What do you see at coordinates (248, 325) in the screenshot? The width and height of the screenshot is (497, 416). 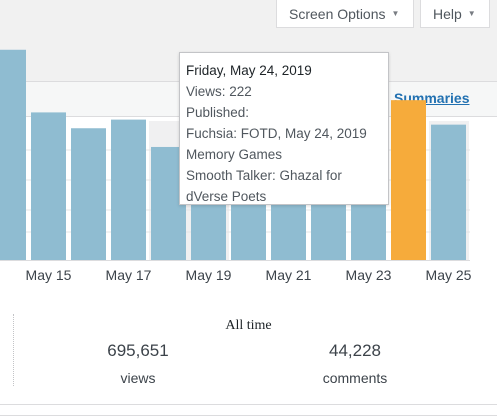 I see `all-time-title: All time` at bounding box center [248, 325].